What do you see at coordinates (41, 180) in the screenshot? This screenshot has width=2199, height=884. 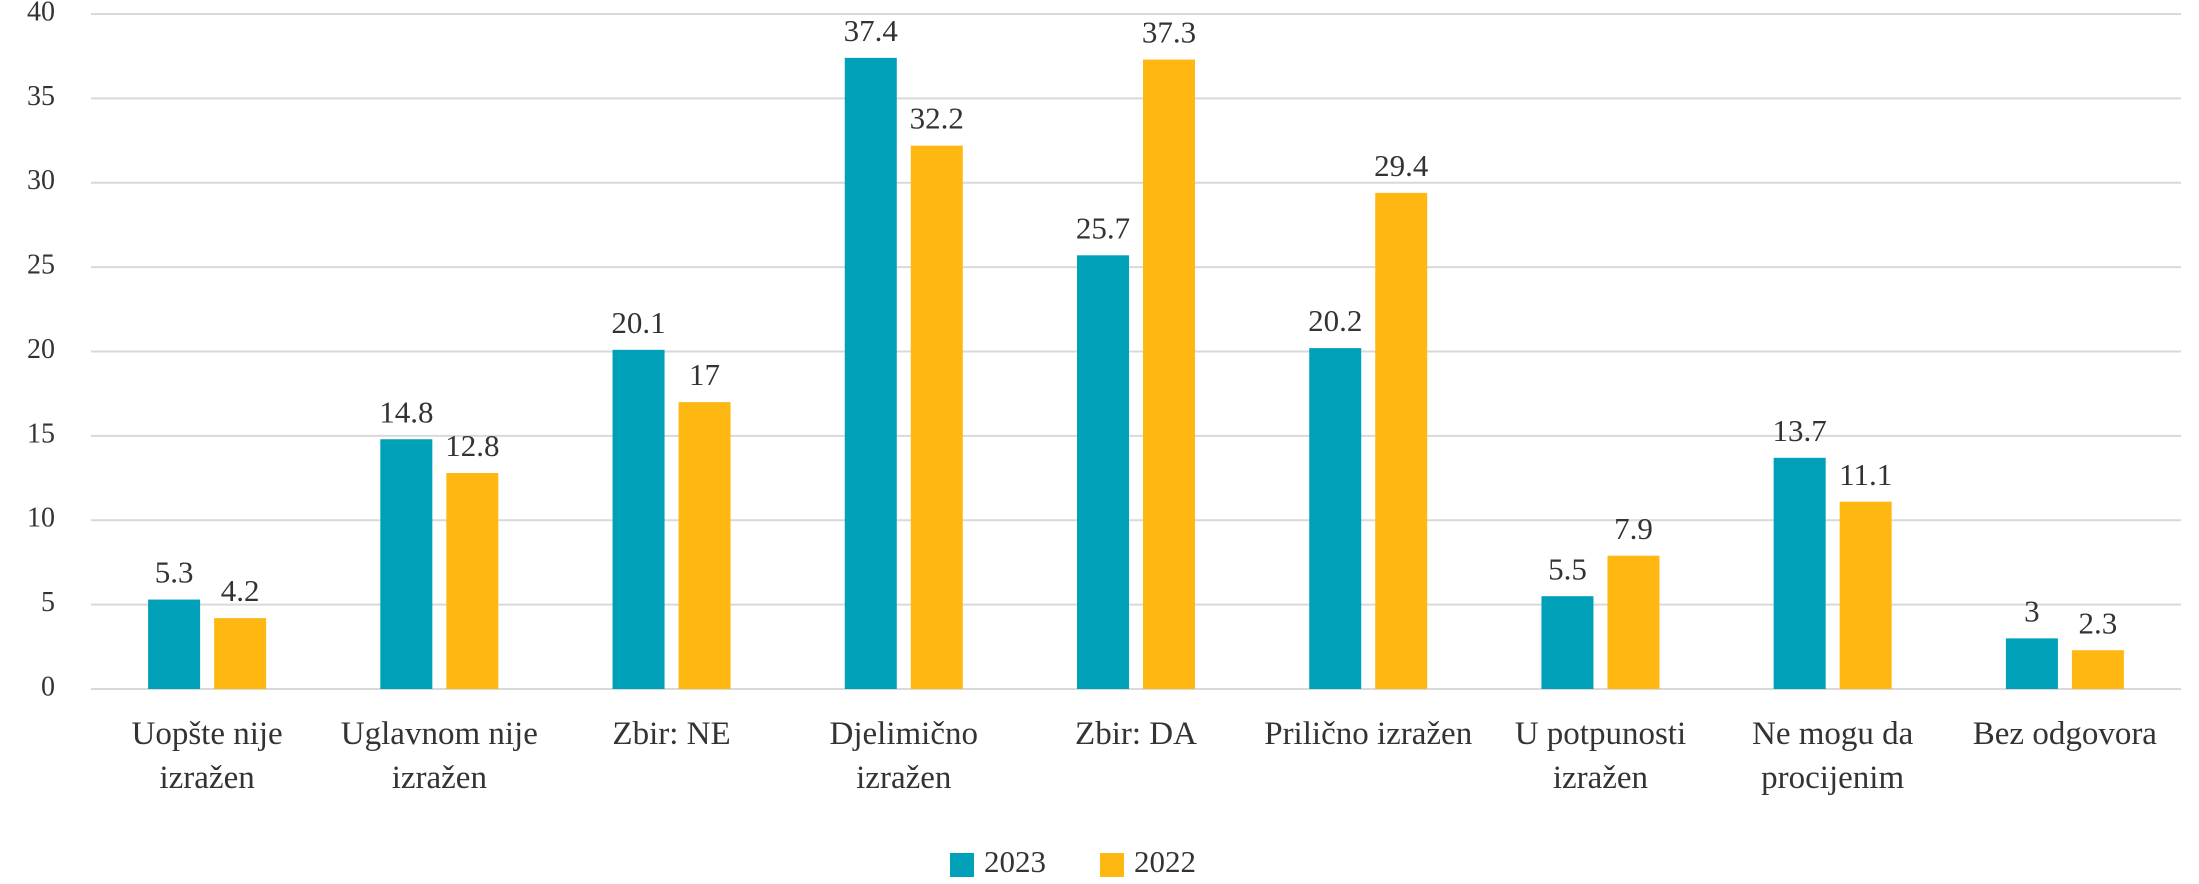 I see `y-tick-label: 30` at bounding box center [41, 180].